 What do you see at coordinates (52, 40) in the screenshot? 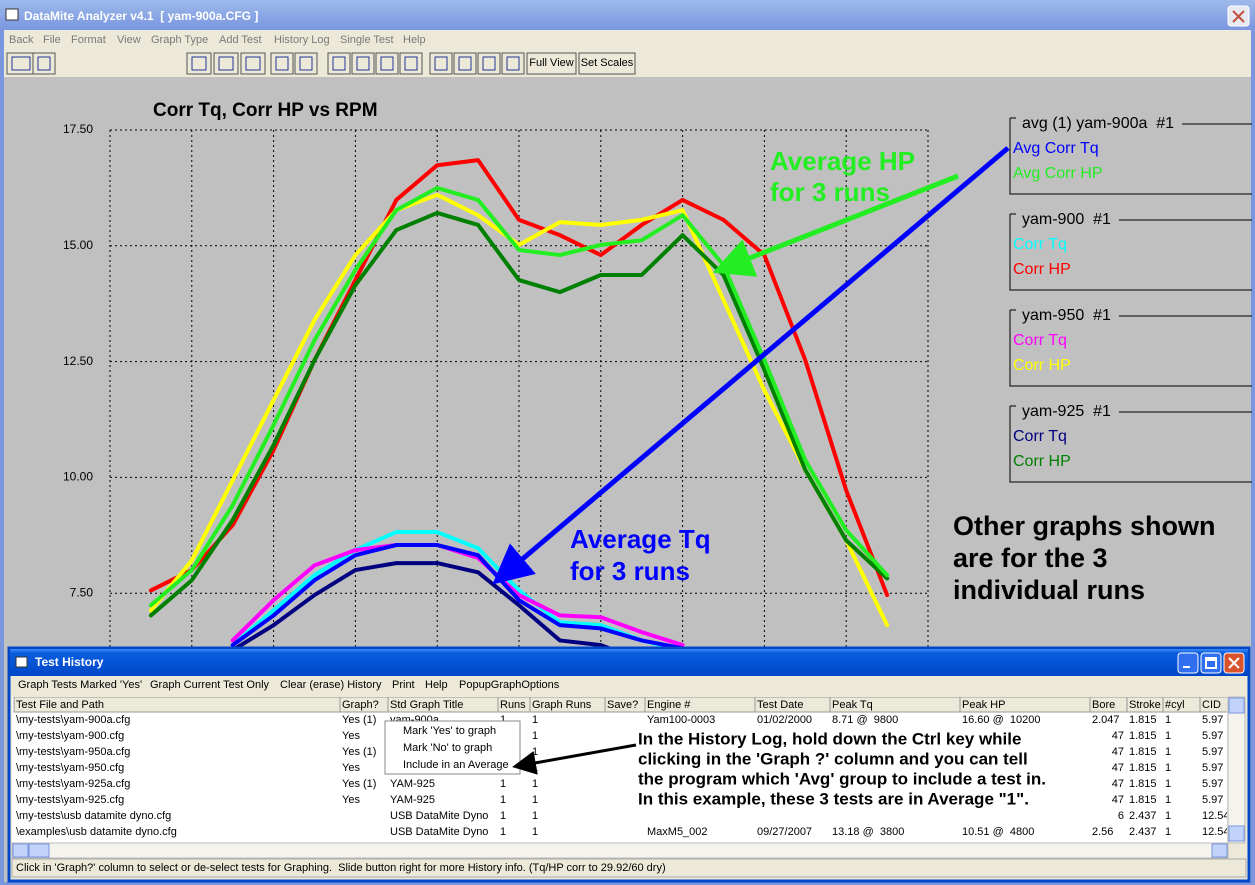
I see `menu-item: File` at bounding box center [52, 40].